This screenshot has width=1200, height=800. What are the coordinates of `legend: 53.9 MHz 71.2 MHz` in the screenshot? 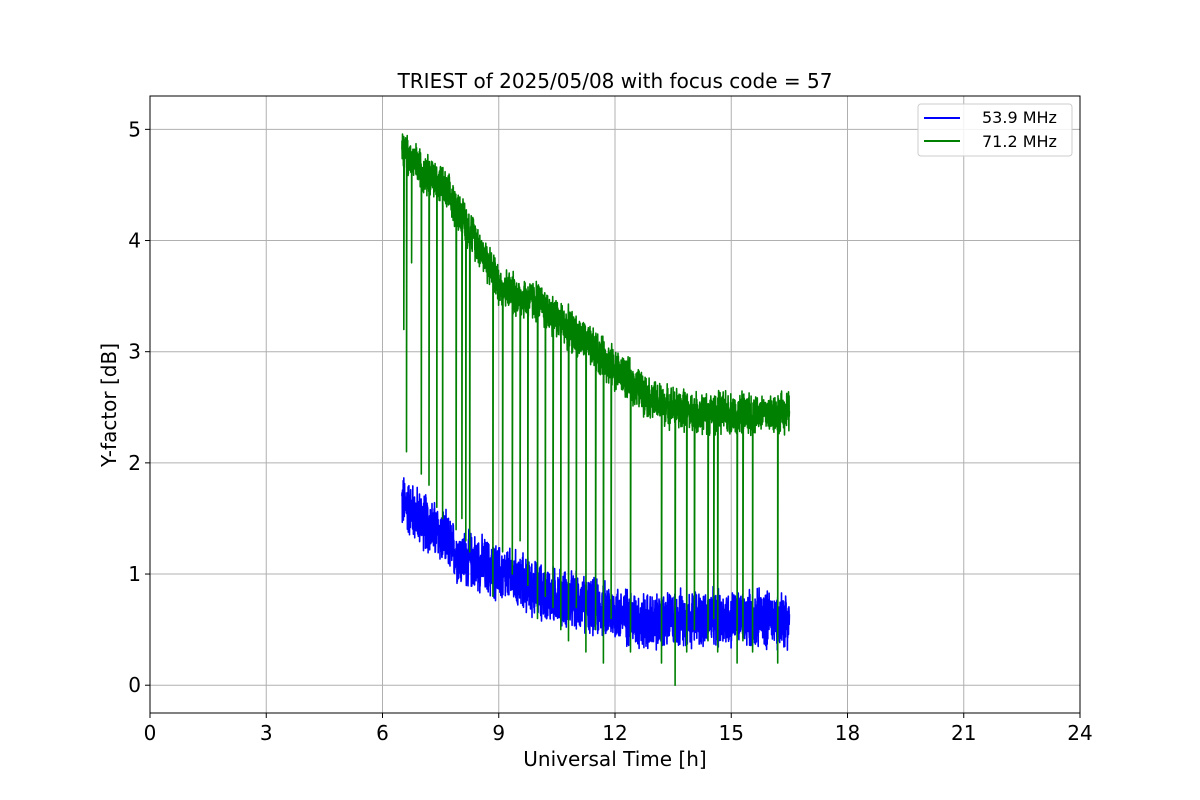 It's located at (995, 130).